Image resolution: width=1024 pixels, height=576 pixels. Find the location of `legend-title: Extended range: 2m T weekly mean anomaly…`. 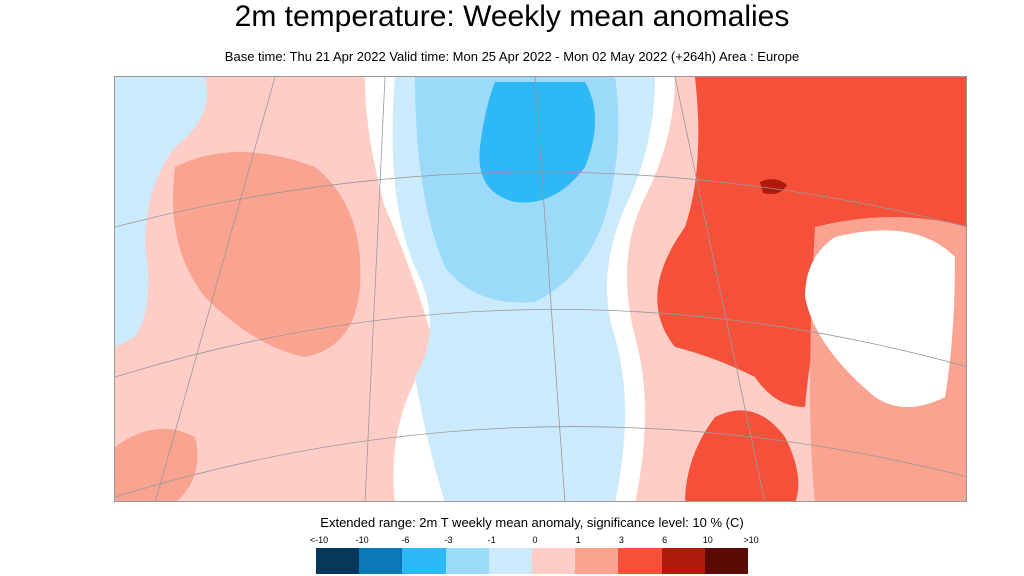

legend-title: Extended range: 2m T weekly mean anomaly… is located at coordinates (532, 522).